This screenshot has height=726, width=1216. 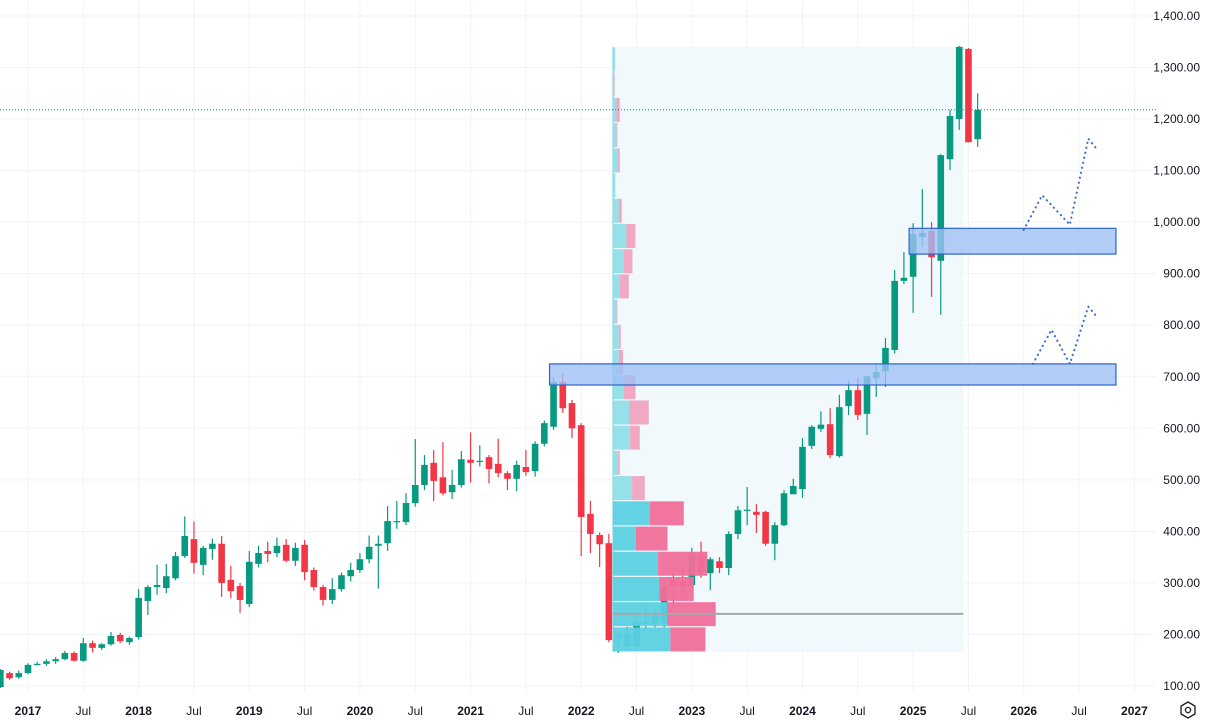 I want to click on time-tick-label: 2021, so click(x=470, y=711).